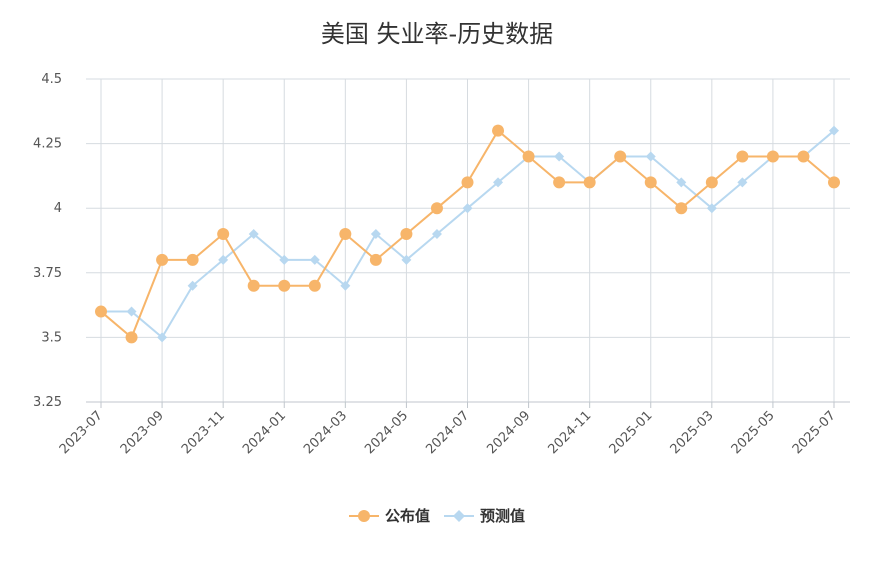 This screenshot has height=565, width=874. What do you see at coordinates (407, 516) in the screenshot?
I see `legend-label-published: 公布值` at bounding box center [407, 516].